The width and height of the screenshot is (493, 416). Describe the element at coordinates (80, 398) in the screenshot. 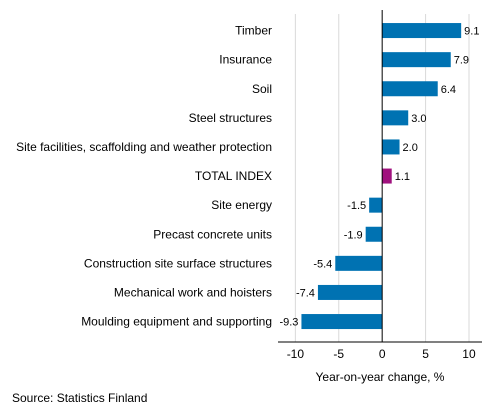

I see `source-note: Source: Statistics Finland` at that location.